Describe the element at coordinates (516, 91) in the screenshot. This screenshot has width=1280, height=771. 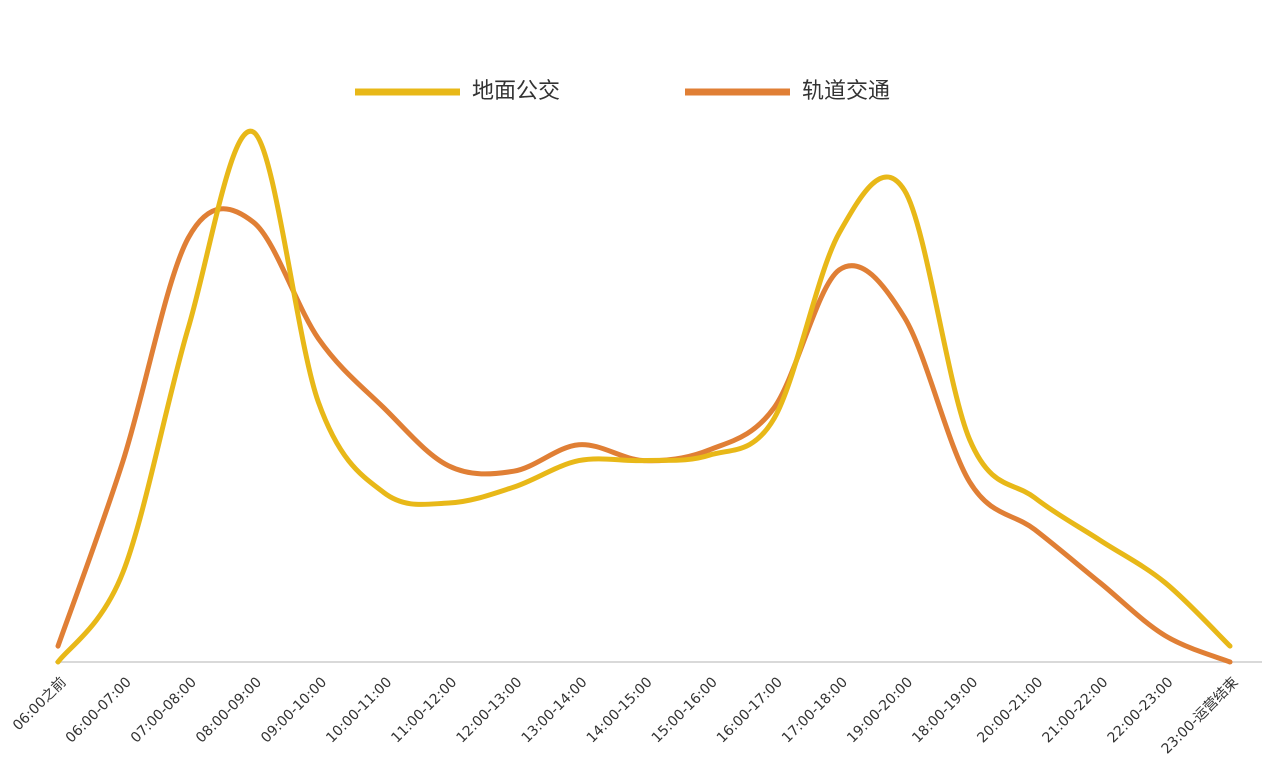
I see `legend-label: 地面公交` at that location.